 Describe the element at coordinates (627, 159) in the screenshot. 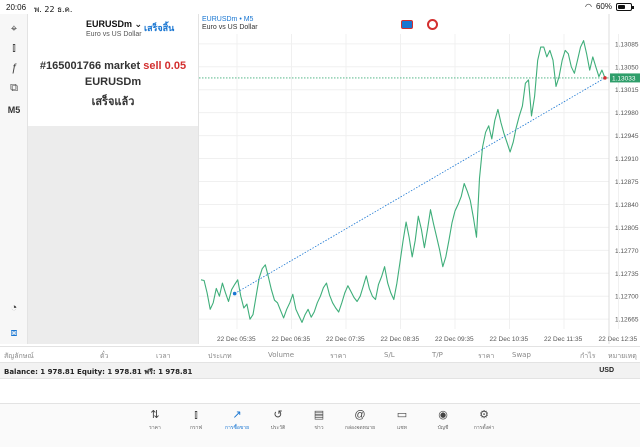

I see `y-tick-label: 1.12910` at that location.